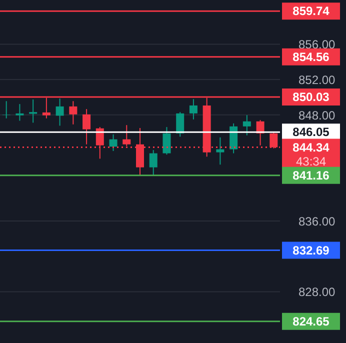 This screenshot has width=346, height=343. Describe the element at coordinates (317, 45) in the screenshot. I see `y-tick-label: 856.00` at that location.